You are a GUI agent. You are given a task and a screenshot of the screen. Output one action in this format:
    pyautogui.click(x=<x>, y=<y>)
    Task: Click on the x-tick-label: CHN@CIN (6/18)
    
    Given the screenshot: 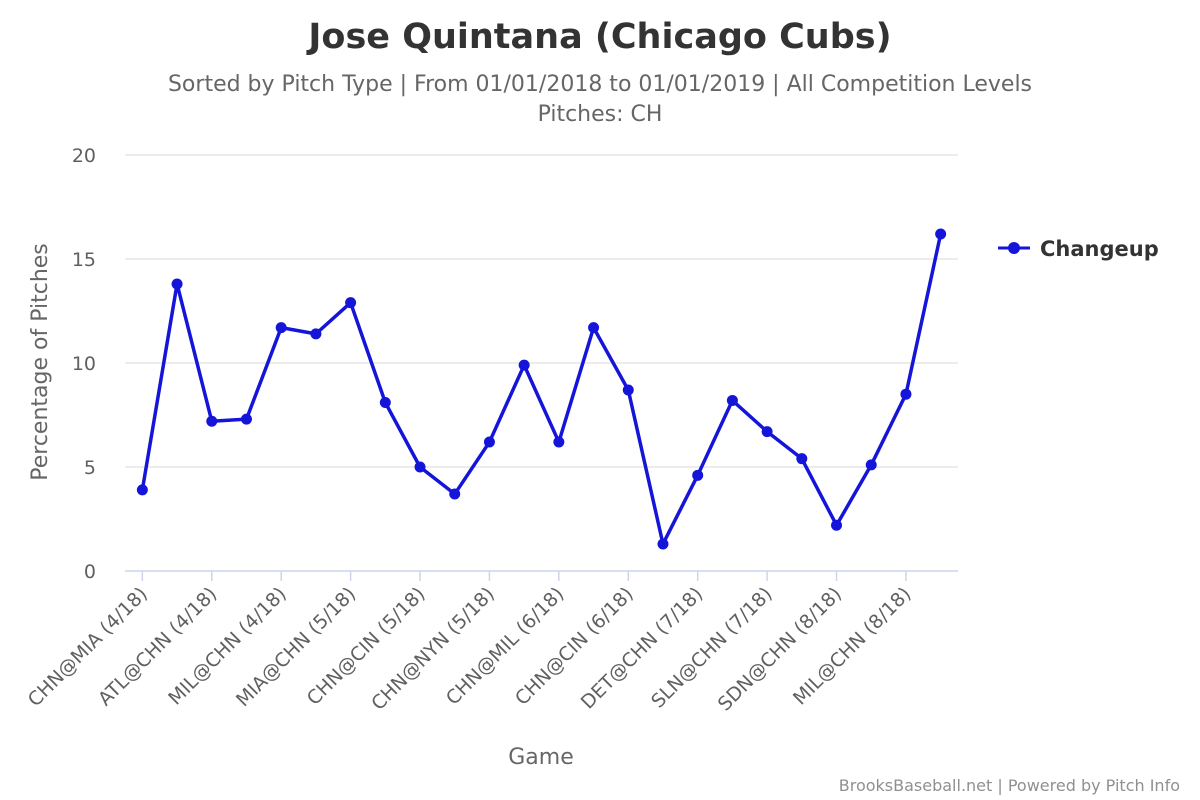 What is the action you would take?
    pyautogui.click(x=574, y=646)
    